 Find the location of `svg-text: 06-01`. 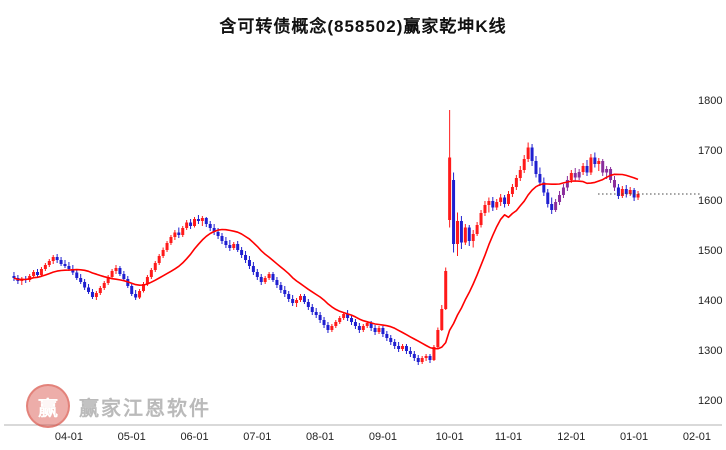

svg-text: 06-01 is located at coordinates (194, 437).